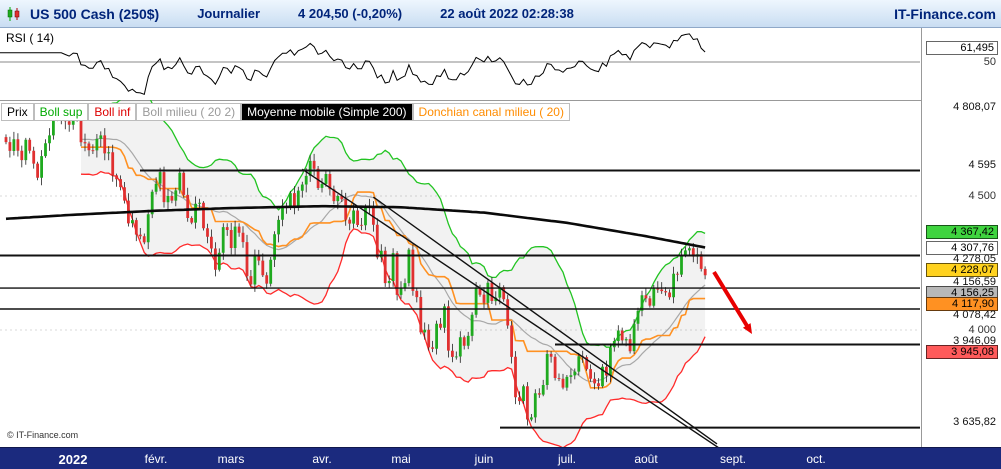 The image size is (1001, 469). Describe the element at coordinates (156, 459) in the screenshot. I see `x-axis-month-label: févr.` at that location.